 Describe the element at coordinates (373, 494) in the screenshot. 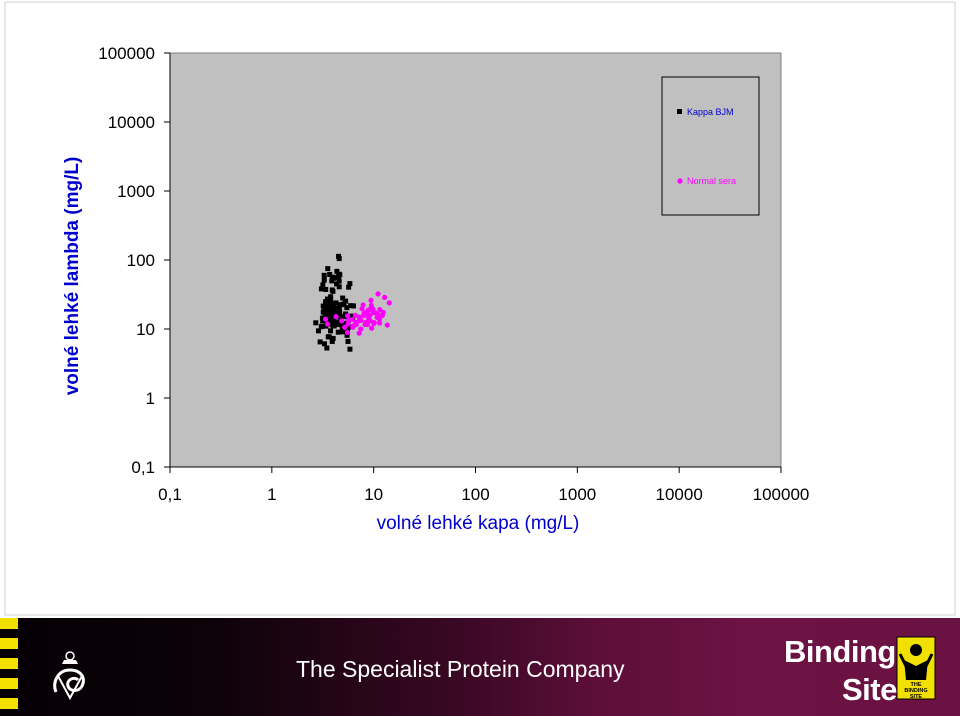

I see `x-tick-label: 10` at that location.